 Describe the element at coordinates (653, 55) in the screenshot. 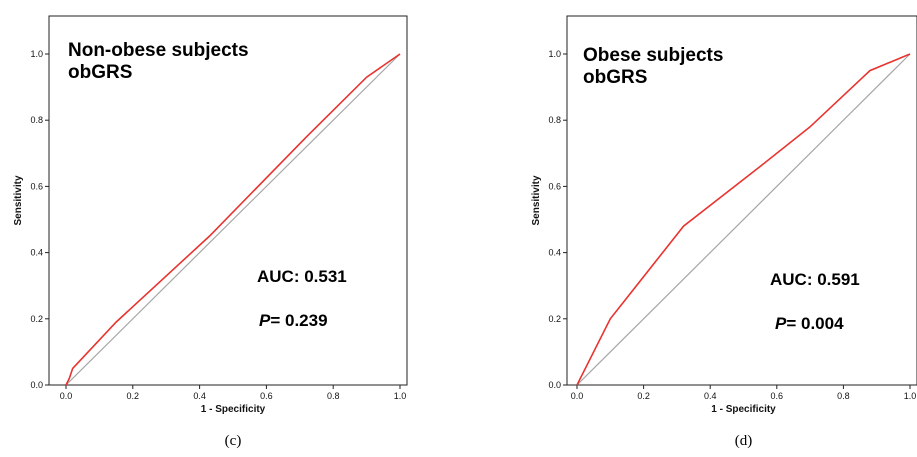

I see `chart-title-line: Obese subjects` at that location.